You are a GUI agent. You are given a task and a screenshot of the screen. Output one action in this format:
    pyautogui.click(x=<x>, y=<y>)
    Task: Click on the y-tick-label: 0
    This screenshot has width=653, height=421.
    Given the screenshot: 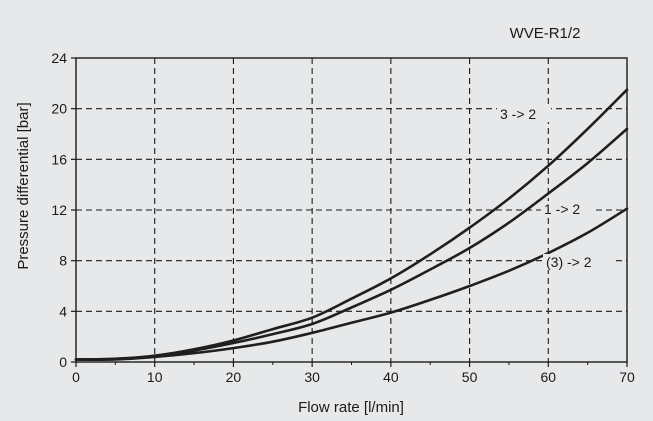 What is the action you would take?
    pyautogui.click(x=63, y=362)
    